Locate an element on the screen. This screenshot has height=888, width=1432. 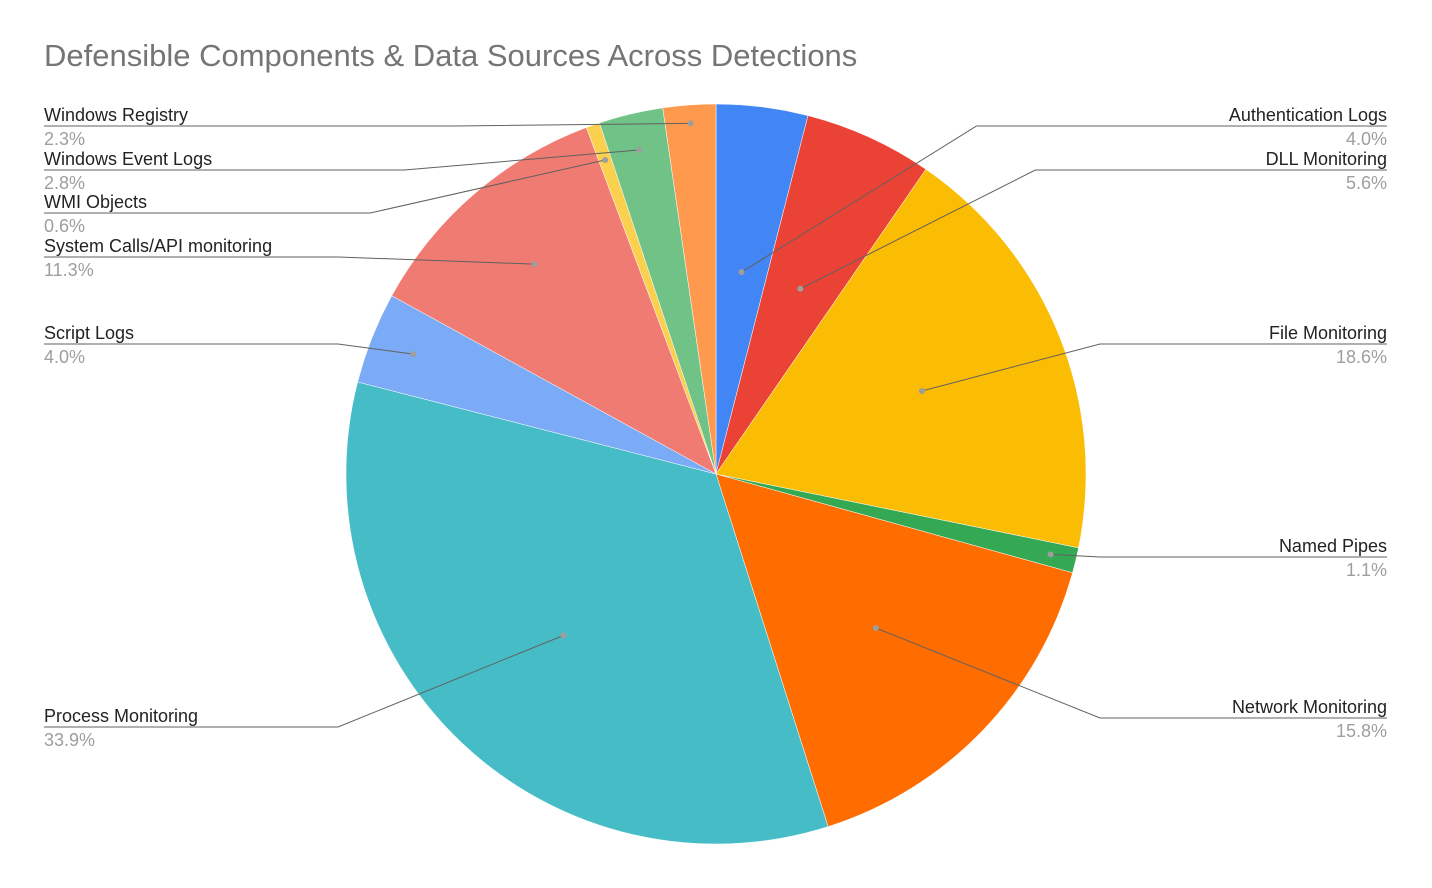
percent-file-monitoring: 18.6% is located at coordinates (1361, 357).